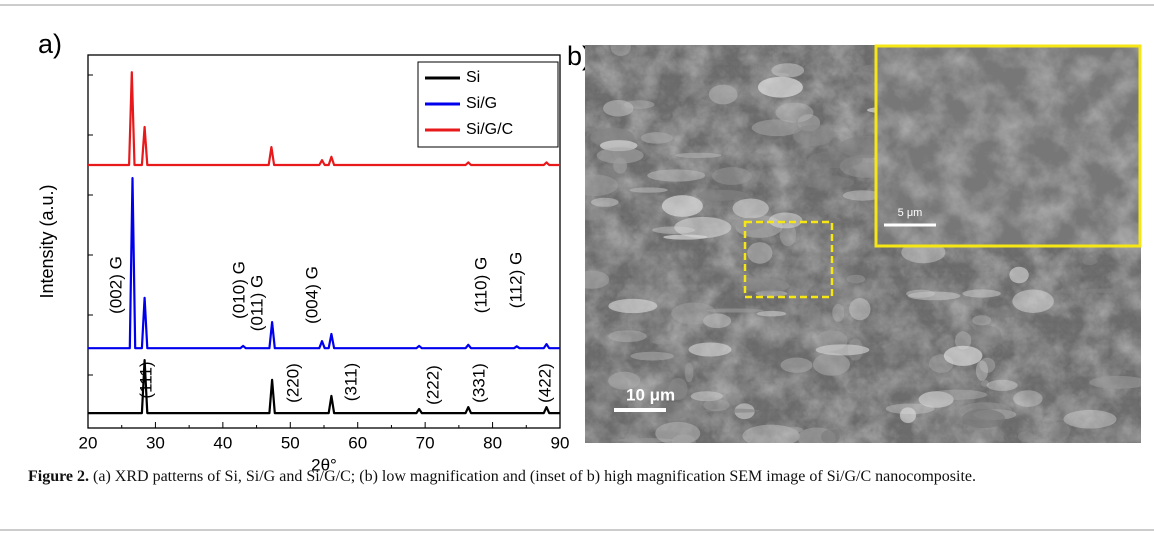 The image size is (1154, 560). I want to click on x-tick-label: 60, so click(357, 442).